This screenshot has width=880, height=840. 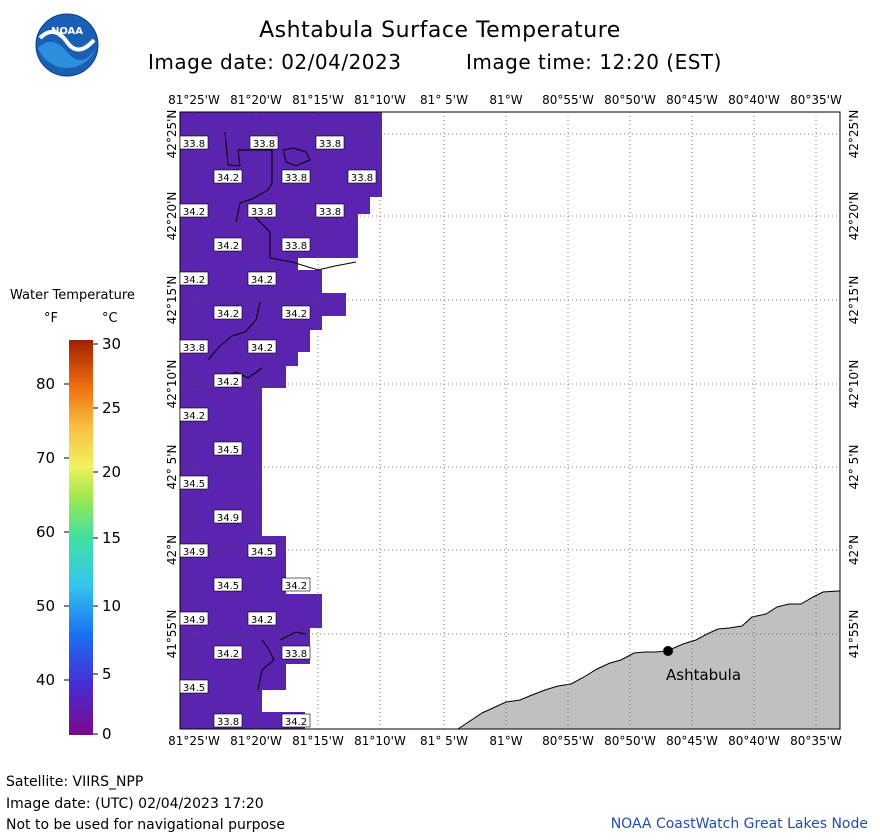 I want to click on legend-f-tick: 70, so click(x=46, y=458).